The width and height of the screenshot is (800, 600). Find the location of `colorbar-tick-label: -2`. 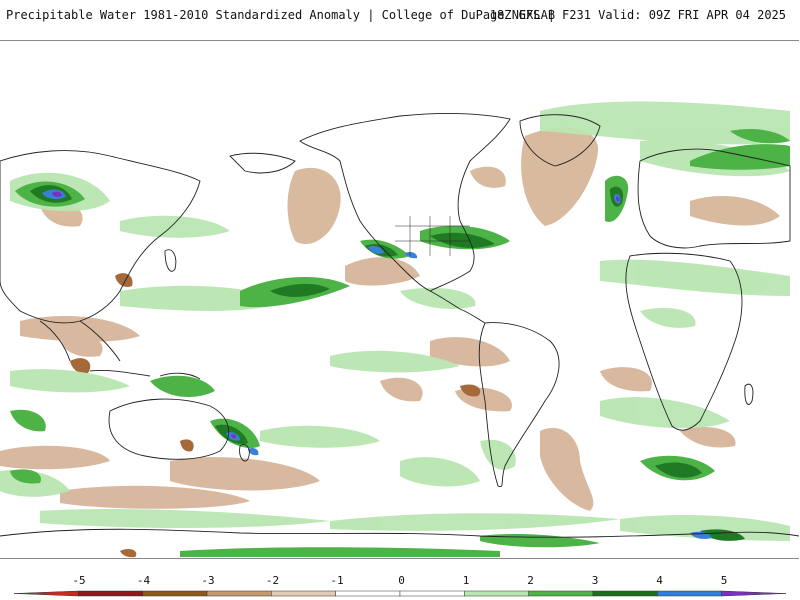

colorbar-tick-label: -2 is located at coordinates (272, 580).